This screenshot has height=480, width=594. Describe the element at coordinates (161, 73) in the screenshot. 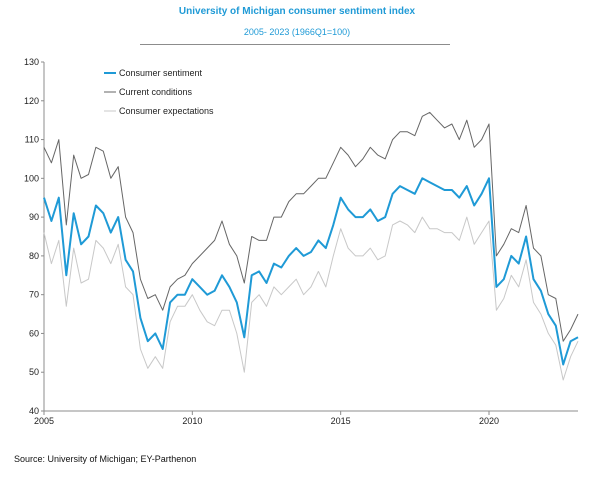

I see `legend-label-1: Consumer sentiment` at that location.